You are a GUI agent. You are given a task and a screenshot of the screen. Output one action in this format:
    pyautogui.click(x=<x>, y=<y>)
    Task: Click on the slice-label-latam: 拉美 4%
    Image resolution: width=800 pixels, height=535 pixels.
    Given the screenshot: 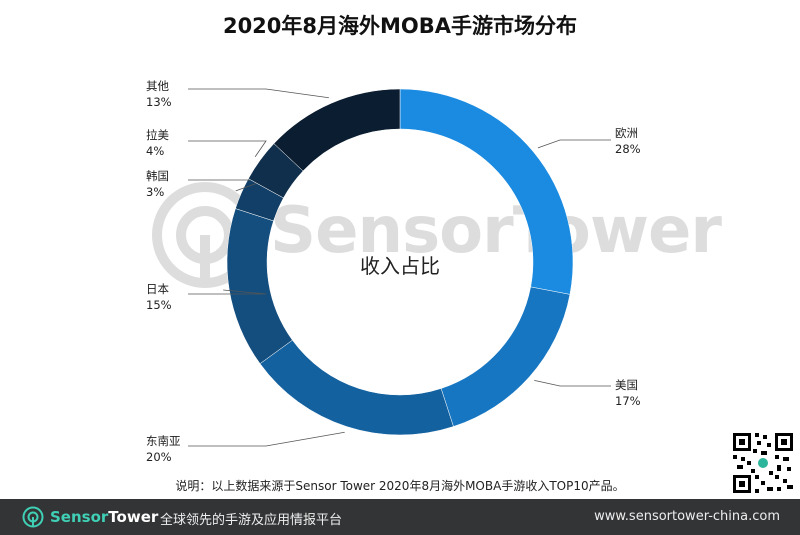 What is the action you would take?
    pyautogui.click(x=157, y=143)
    